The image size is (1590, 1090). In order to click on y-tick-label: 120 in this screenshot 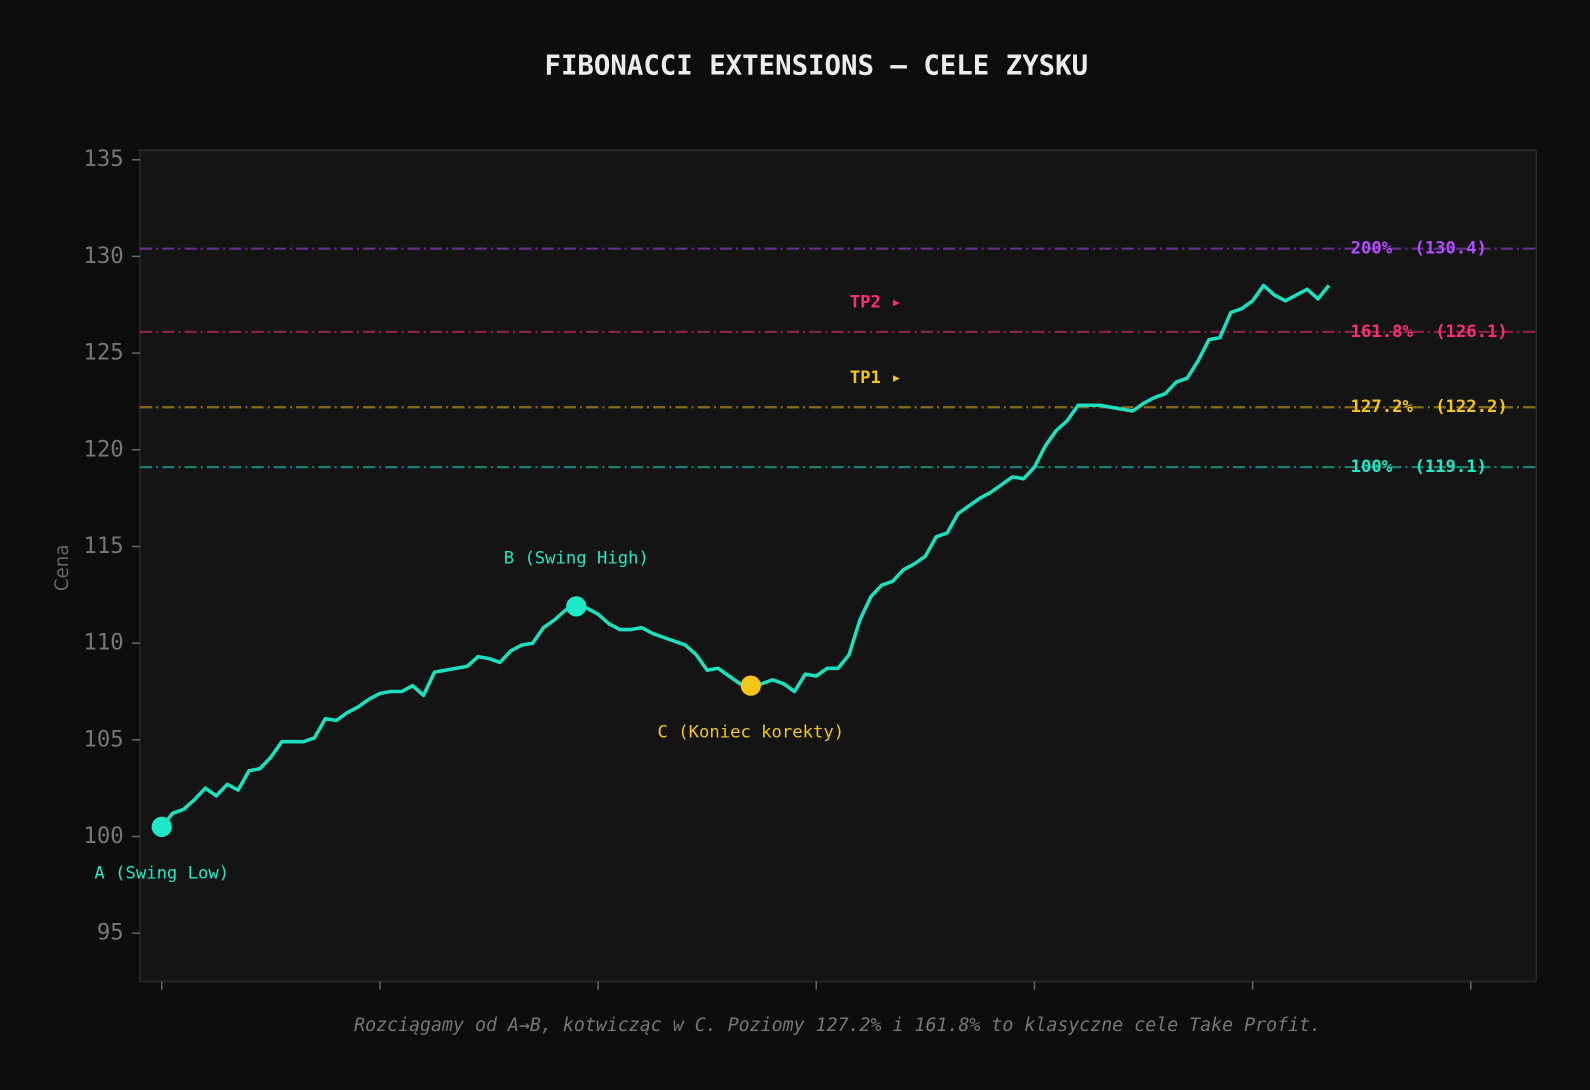, I will do `click(103, 449)`.